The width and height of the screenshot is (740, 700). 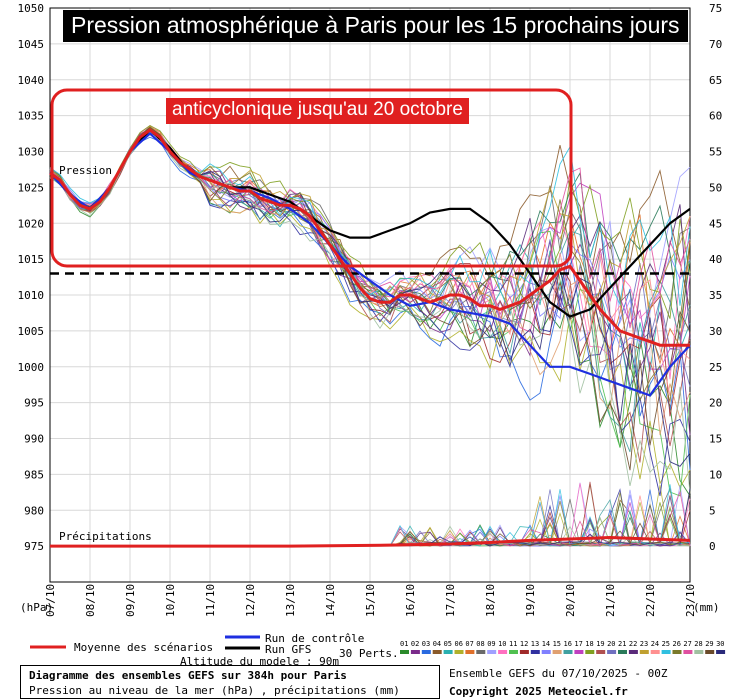 I want to click on pressure-tick-label: 995, so click(x=34, y=403).